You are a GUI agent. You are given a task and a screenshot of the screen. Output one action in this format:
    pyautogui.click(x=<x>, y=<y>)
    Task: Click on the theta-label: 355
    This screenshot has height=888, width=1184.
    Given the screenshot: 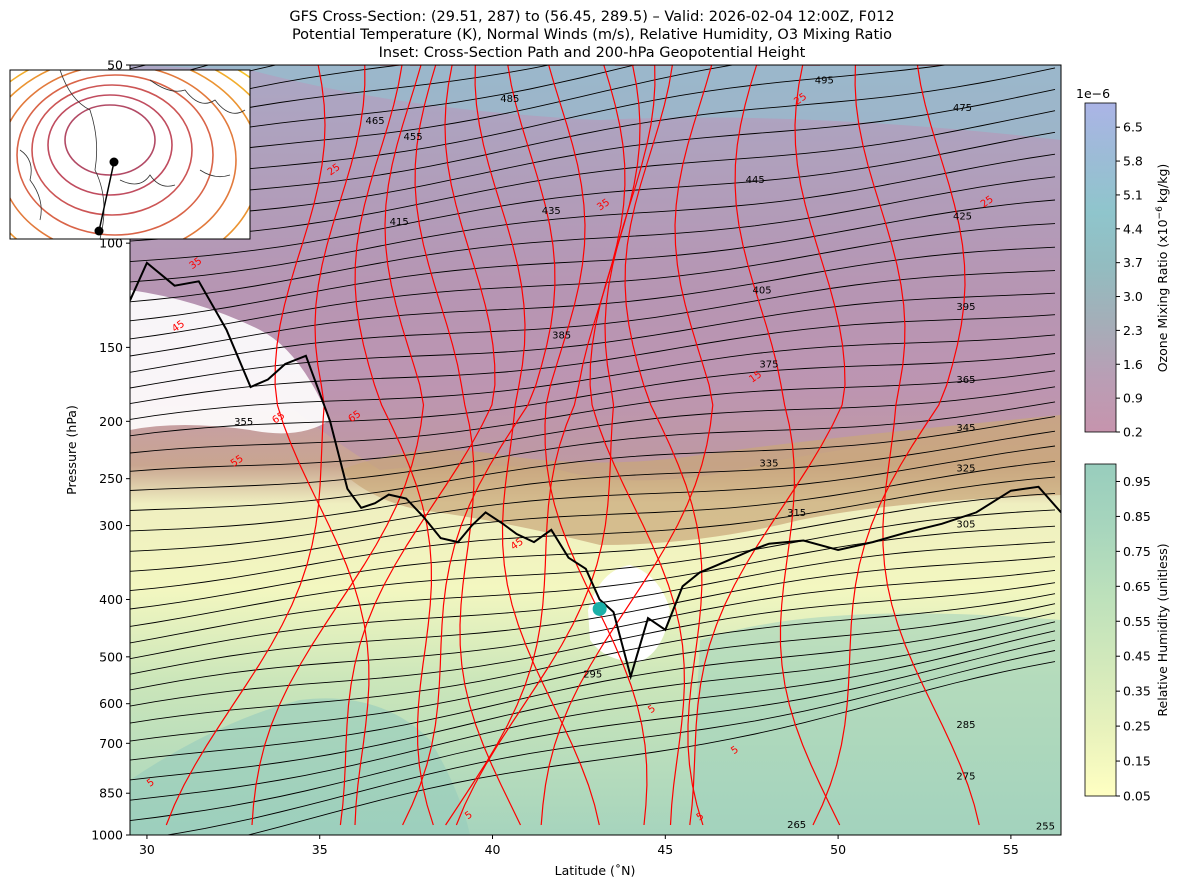 What is the action you would take?
    pyautogui.click(x=243, y=422)
    